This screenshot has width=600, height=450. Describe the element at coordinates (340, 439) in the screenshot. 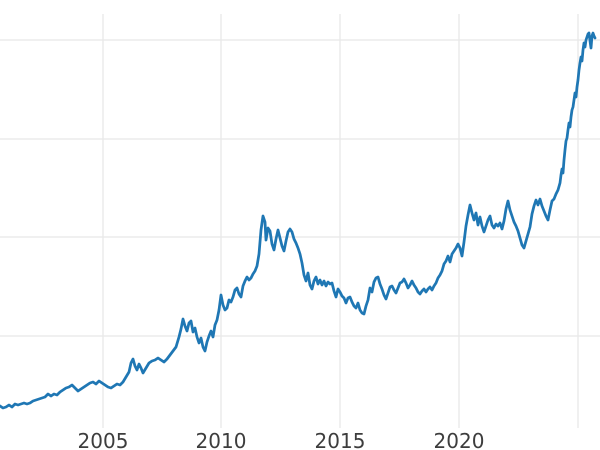

I see `x-tick-label: 2015` at that location.